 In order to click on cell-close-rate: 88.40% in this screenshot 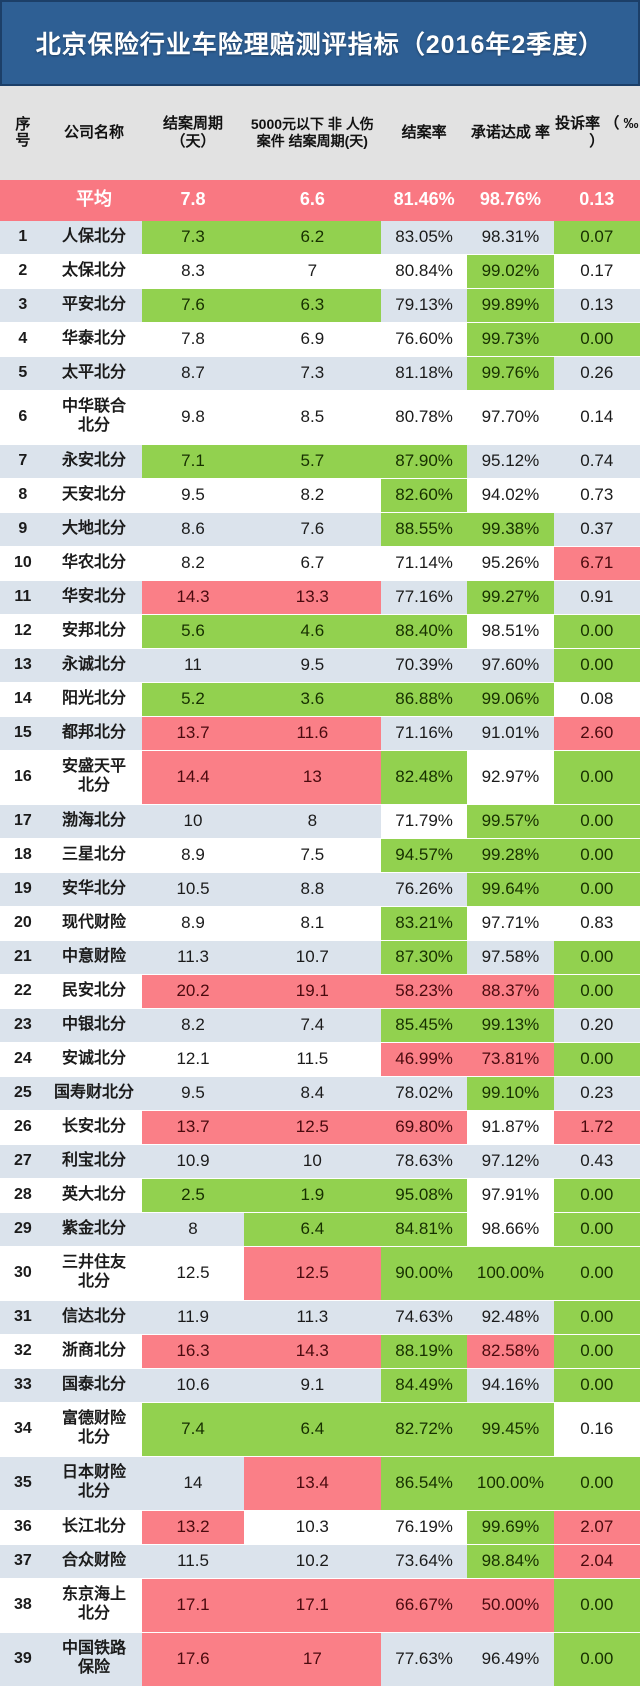, I will do `click(424, 631)`.